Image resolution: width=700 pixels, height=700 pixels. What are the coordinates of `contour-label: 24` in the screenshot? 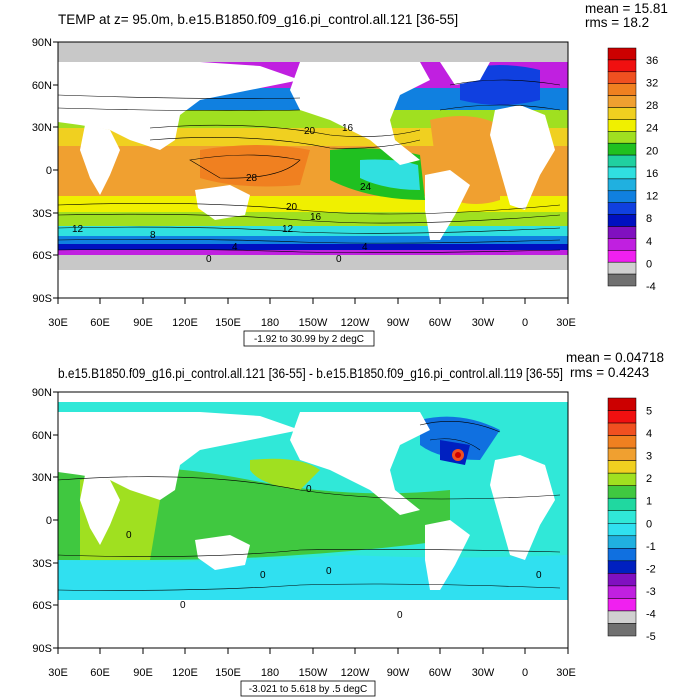 It's located at (366, 187).